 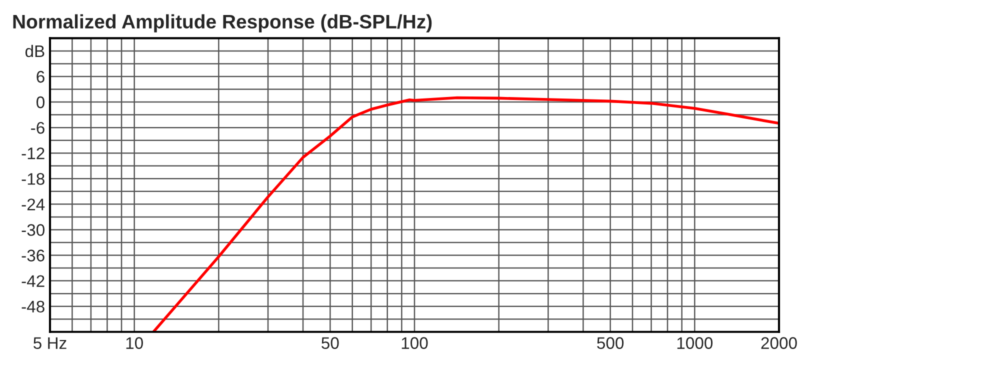 What do you see at coordinates (33, 306) in the screenshot?
I see `y-tick-label: -48` at bounding box center [33, 306].